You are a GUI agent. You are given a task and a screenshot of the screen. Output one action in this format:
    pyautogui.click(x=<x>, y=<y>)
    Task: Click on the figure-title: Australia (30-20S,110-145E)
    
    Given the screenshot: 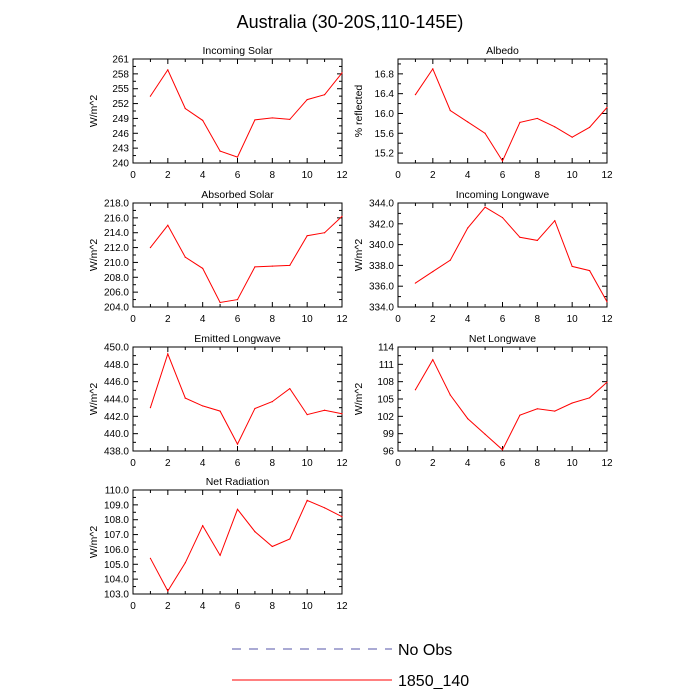 What is the action you would take?
    pyautogui.click(x=350, y=22)
    